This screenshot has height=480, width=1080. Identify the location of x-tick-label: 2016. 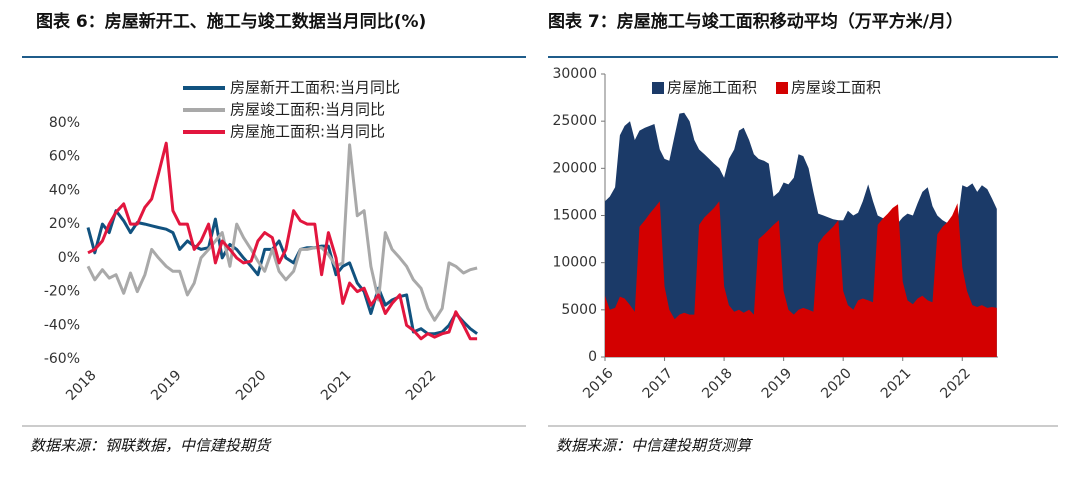
(598, 383).